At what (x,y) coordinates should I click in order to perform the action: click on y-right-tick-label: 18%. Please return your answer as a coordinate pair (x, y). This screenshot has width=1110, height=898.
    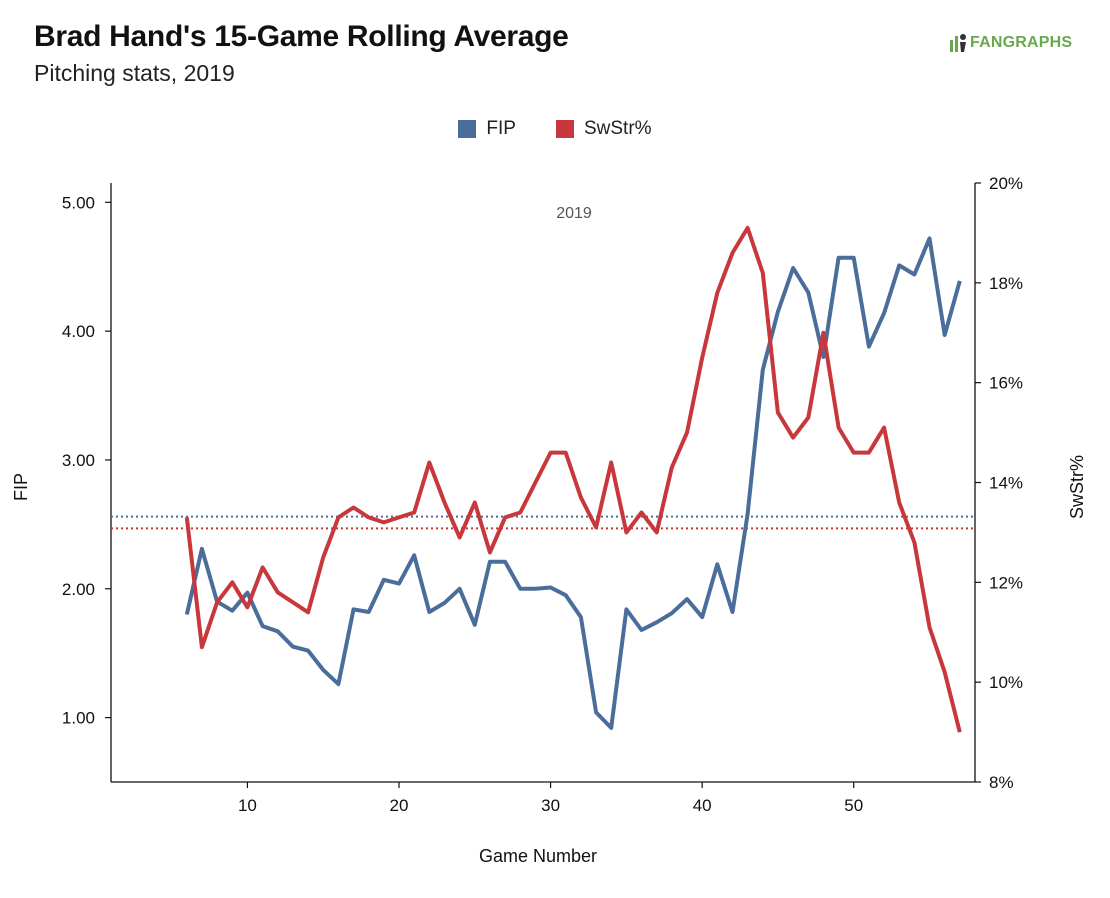
    Looking at the image, I should click on (1006, 283).